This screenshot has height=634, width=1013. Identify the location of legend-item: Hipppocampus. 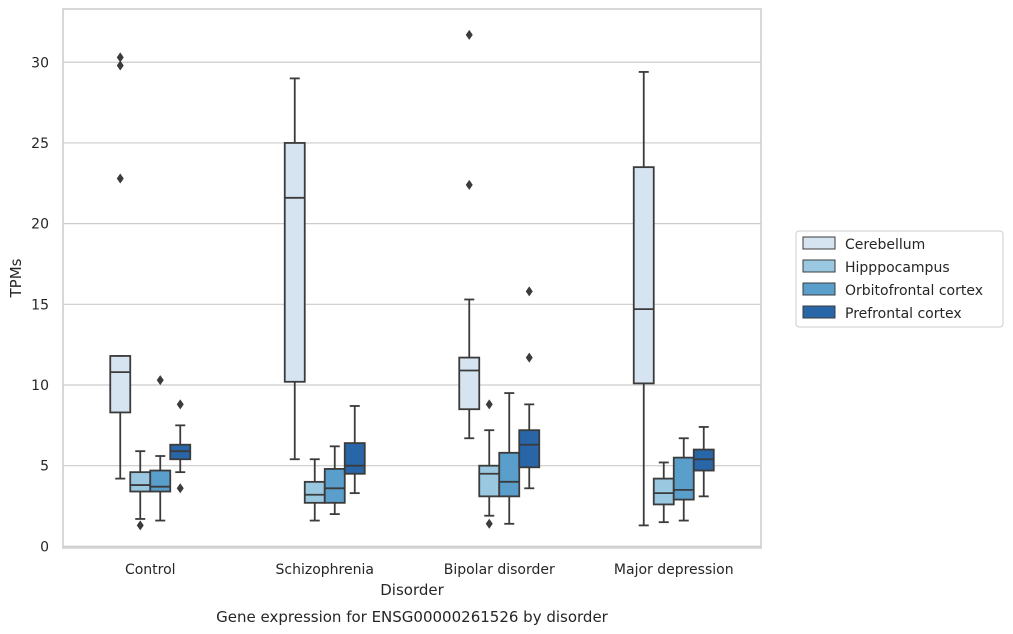
(876, 267).